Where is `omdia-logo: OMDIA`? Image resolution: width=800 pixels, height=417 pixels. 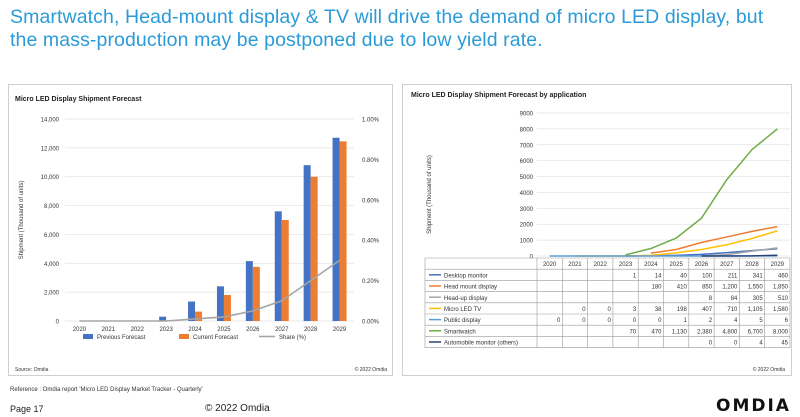
omdia-logo: OMDIA is located at coordinates (753, 406).